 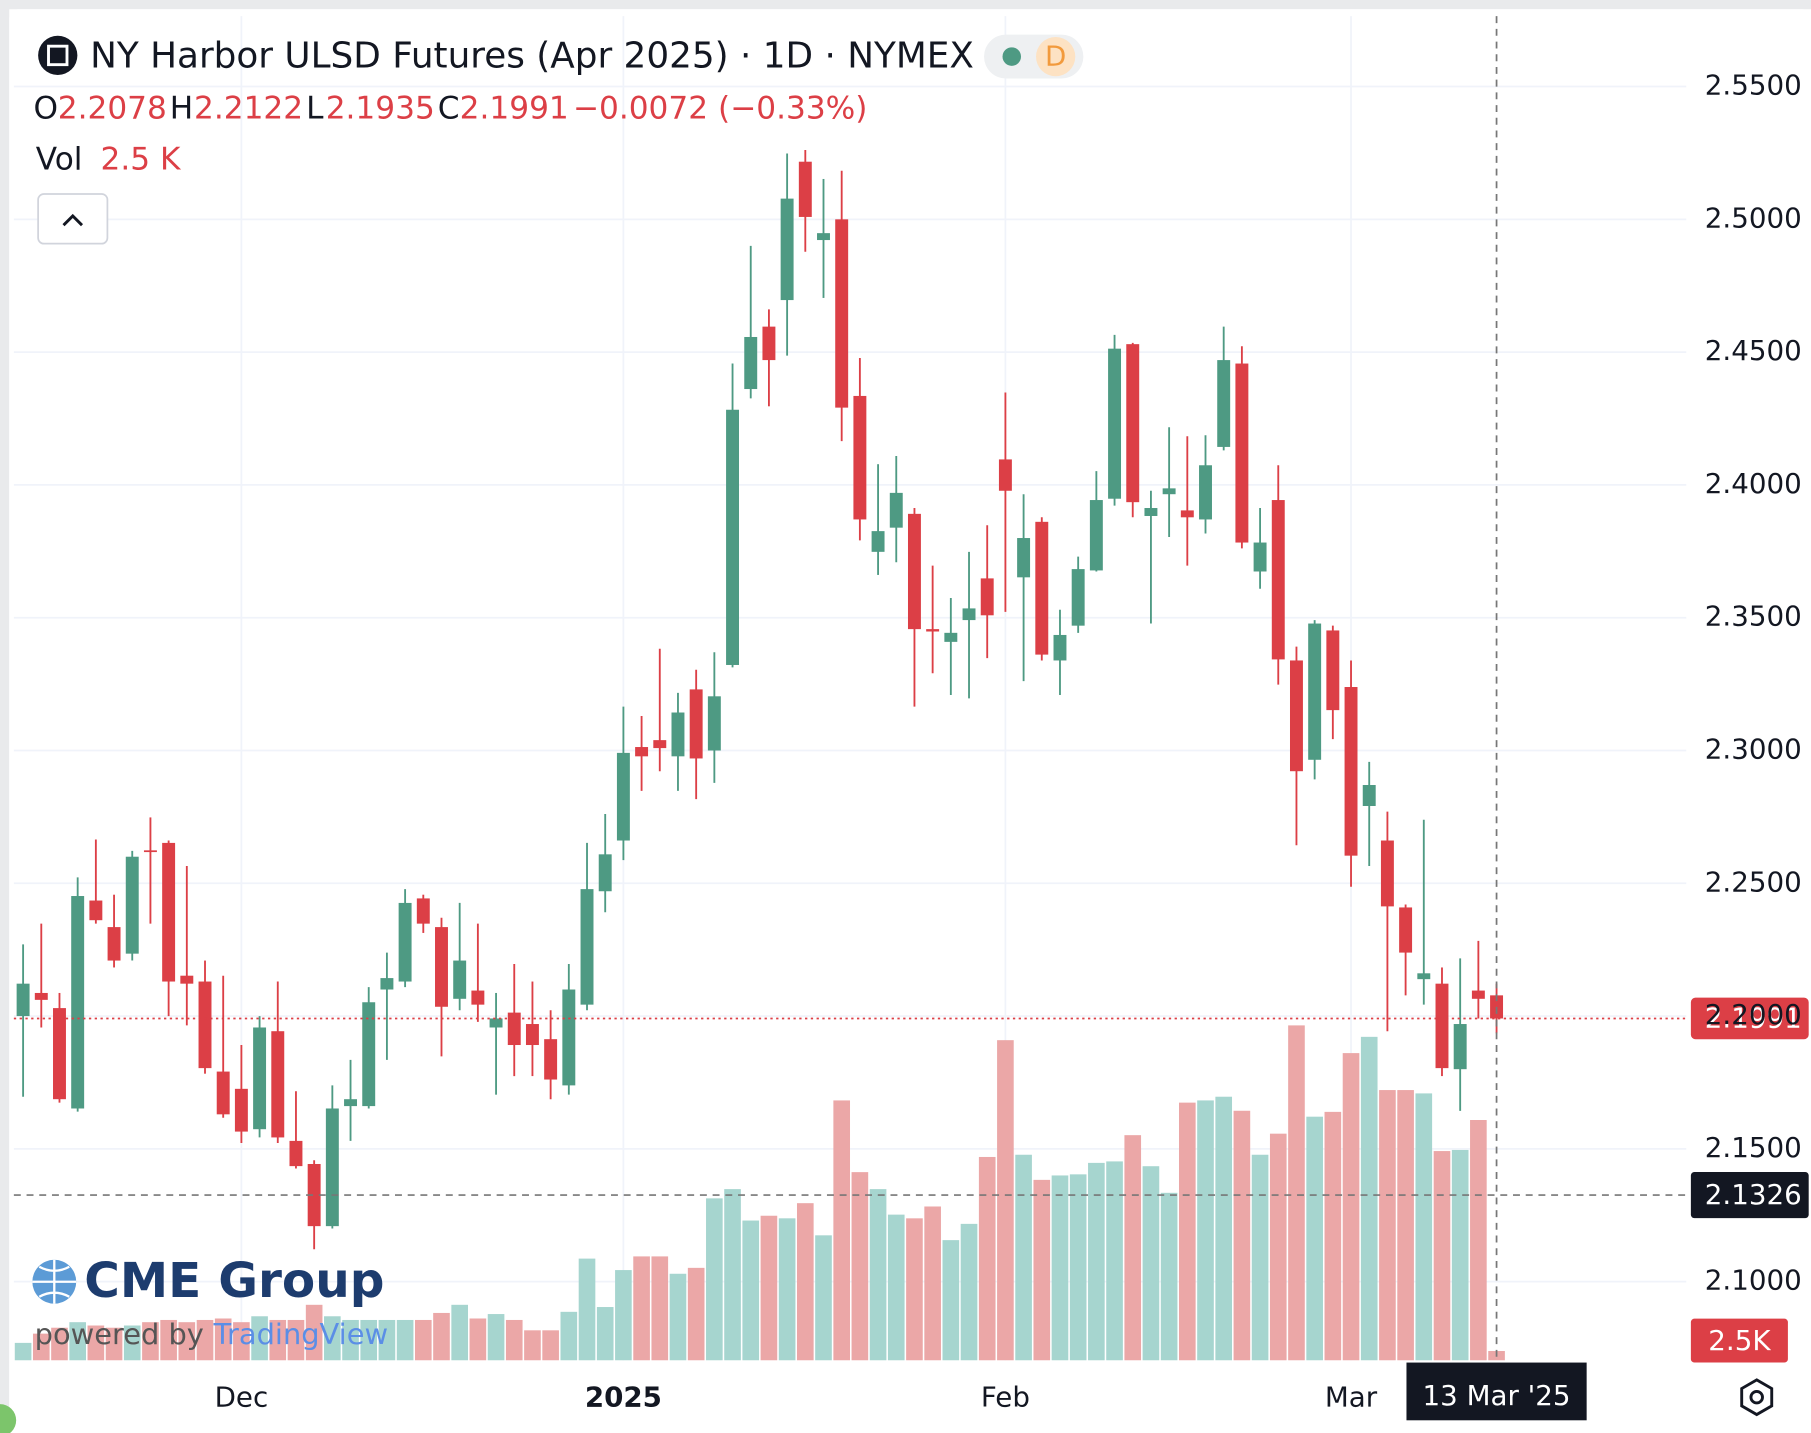 I want to click on volume-legend-value: 2.5 K, so click(x=140, y=160).